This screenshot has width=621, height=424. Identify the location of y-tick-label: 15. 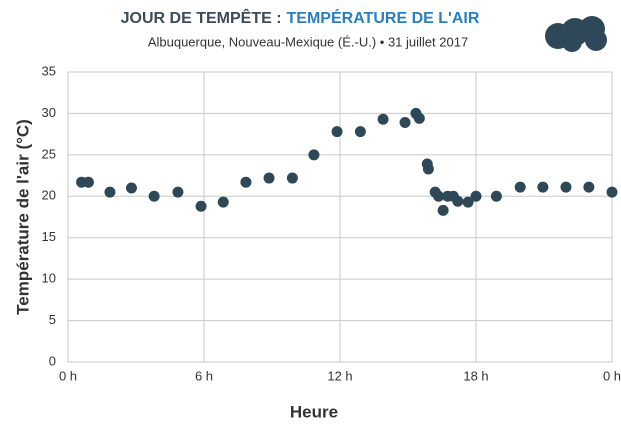
(49, 236).